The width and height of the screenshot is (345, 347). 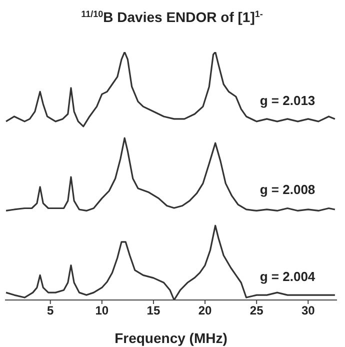 What do you see at coordinates (205, 311) in the screenshot?
I see `x-tick-label: 20` at bounding box center [205, 311].